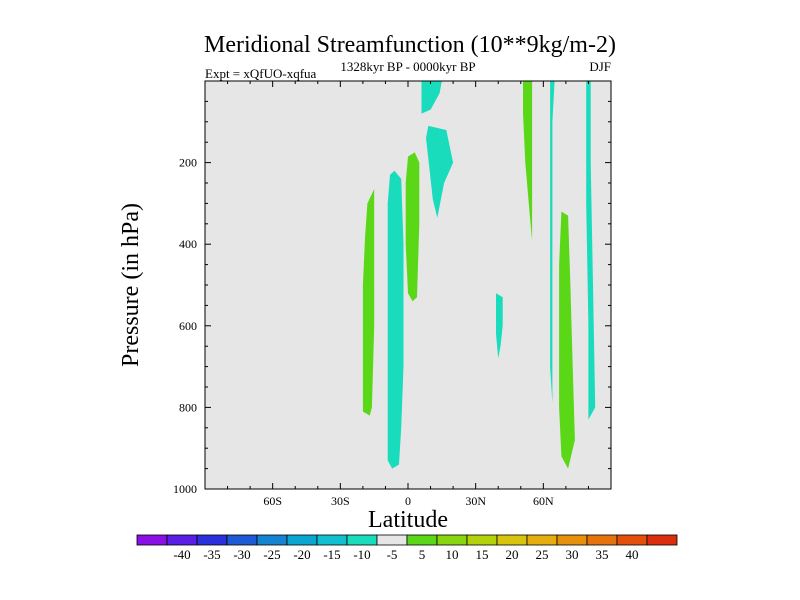 This screenshot has height=600, width=800. Describe the element at coordinates (340, 501) in the screenshot. I see `x-tick-label: 30S` at that location.